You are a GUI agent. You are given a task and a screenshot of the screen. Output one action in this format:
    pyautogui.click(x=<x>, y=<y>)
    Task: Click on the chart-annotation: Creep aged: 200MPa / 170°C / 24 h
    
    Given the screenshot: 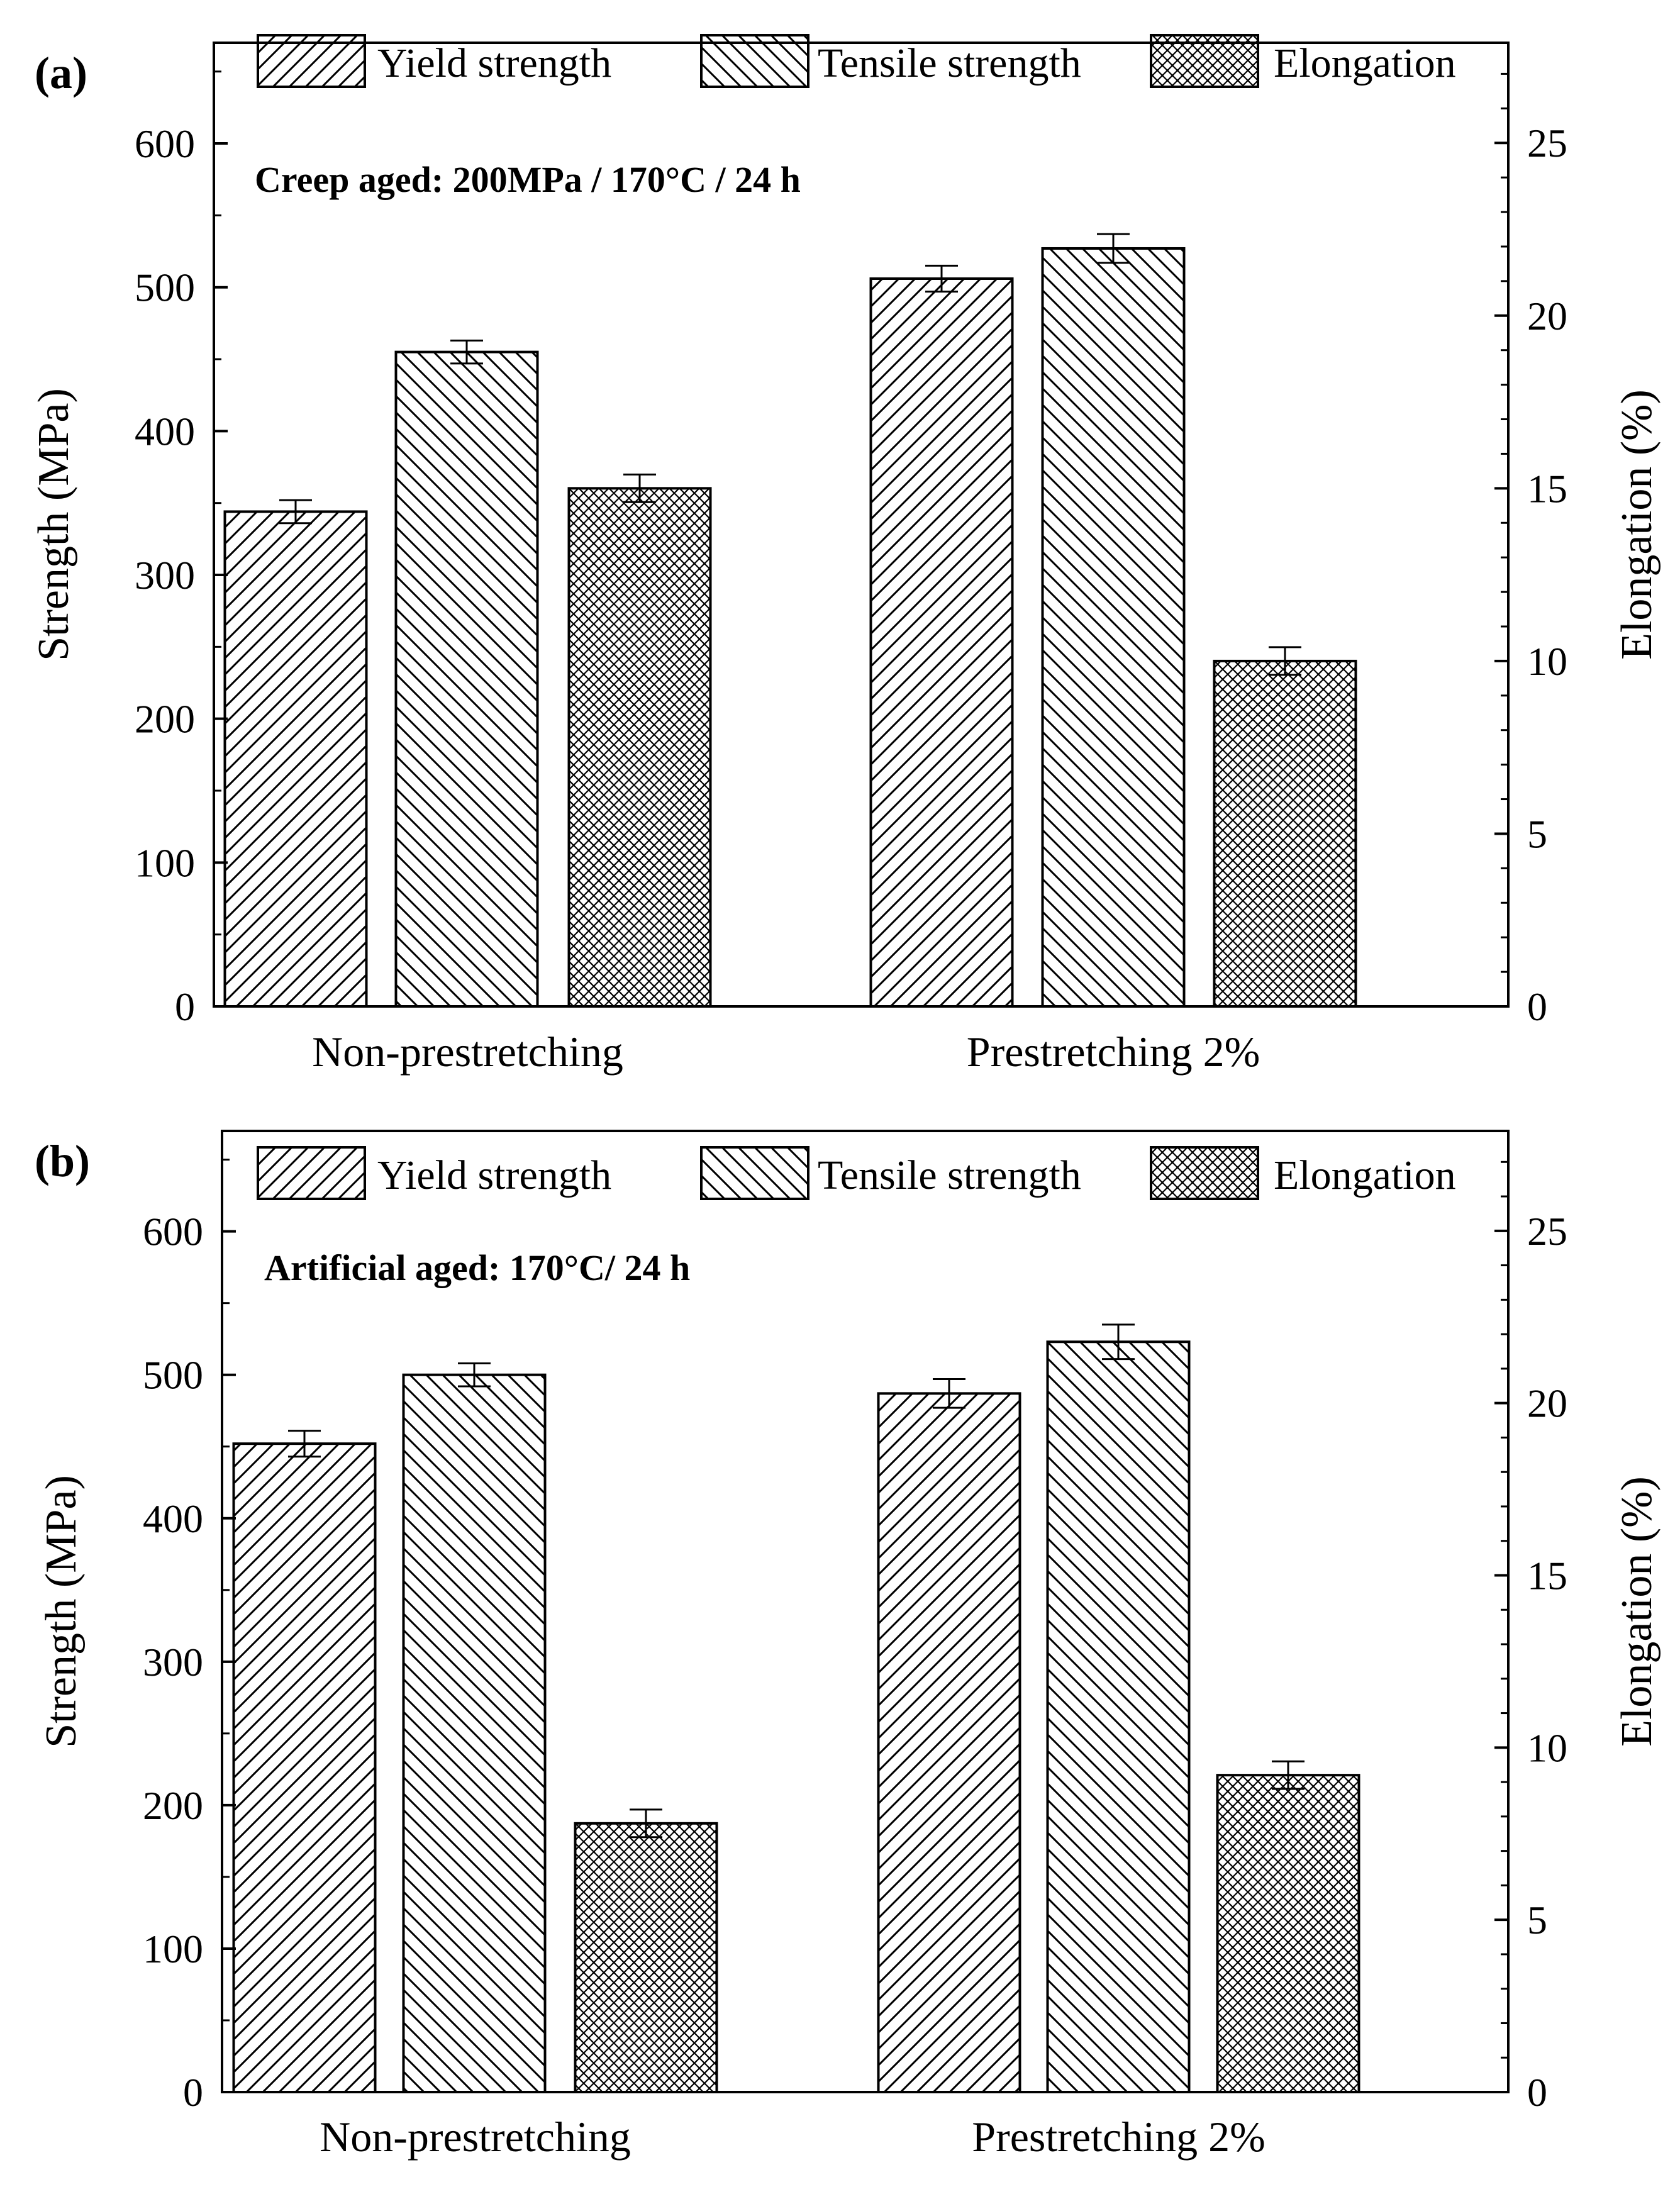 What is the action you would take?
    pyautogui.click(x=528, y=179)
    